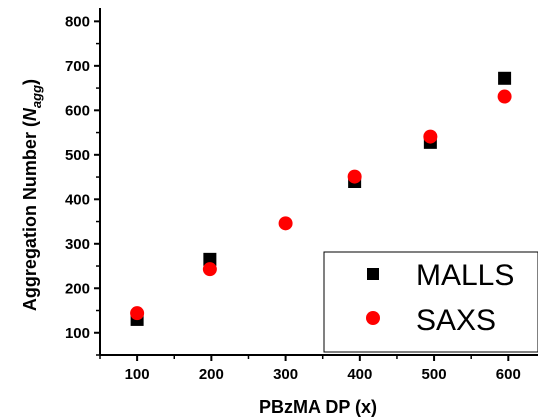  I want to click on x-axis-title: PBzMA DP (x), so click(318, 407).